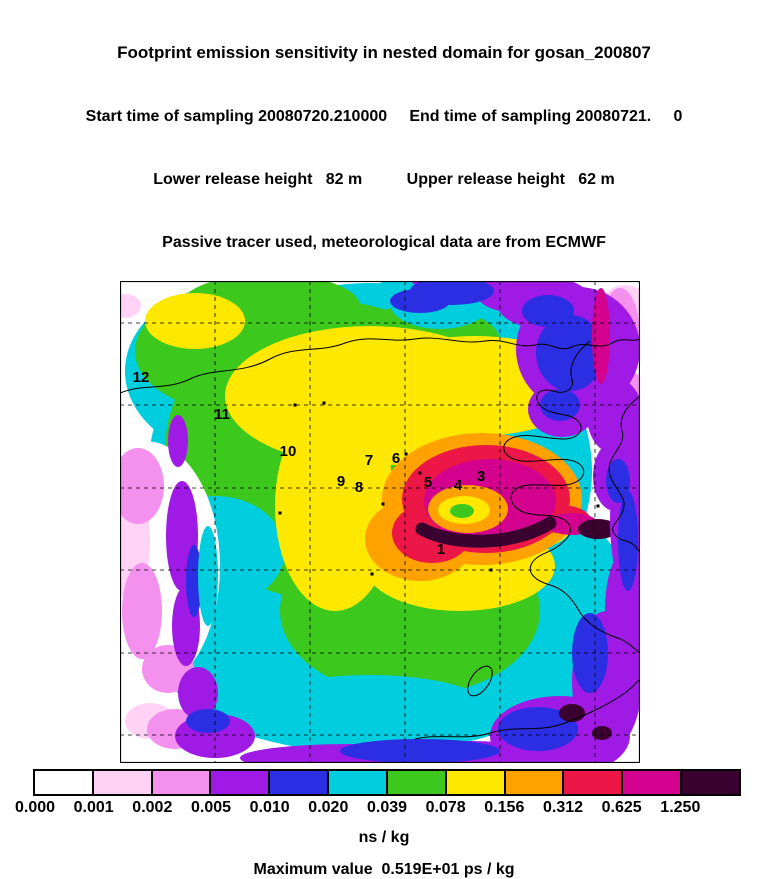  I want to click on station-label-9: 9, so click(341, 481).